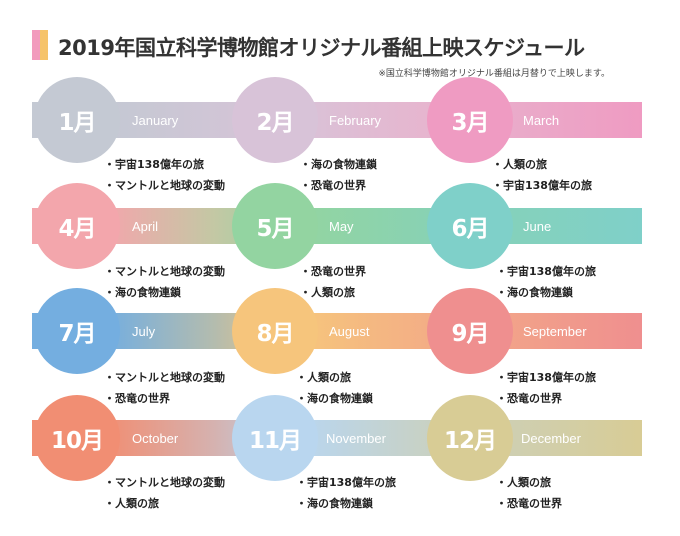 The image size is (680, 536). What do you see at coordinates (40, 45) in the screenshot?
I see `title-accent-bar` at bounding box center [40, 45].